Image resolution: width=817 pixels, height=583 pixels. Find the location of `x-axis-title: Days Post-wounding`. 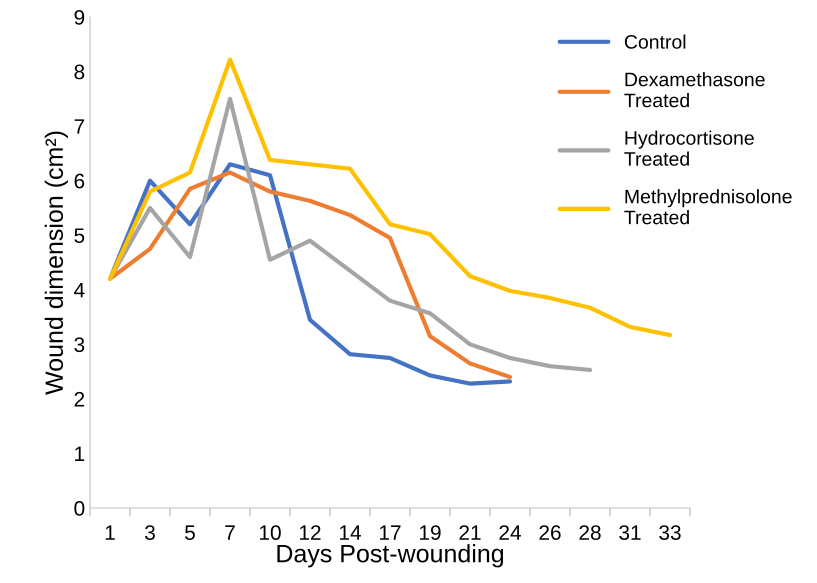

x-axis-title: Days Post-wounding is located at coordinates (390, 556).